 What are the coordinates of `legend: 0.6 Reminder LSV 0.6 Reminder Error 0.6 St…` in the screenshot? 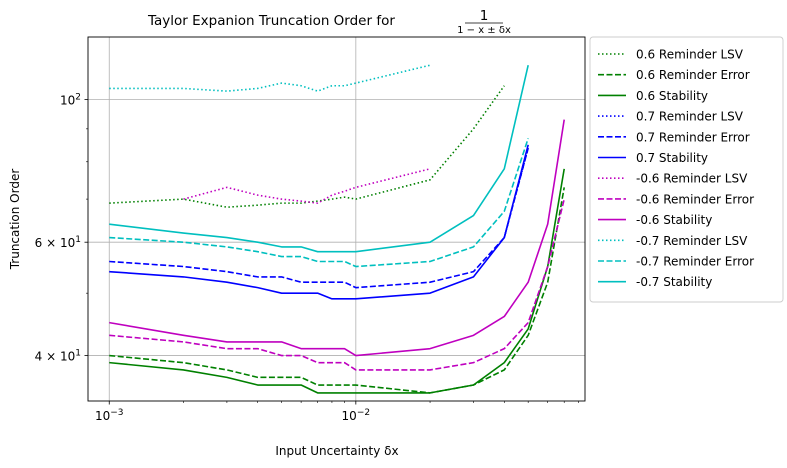 It's located at (686, 169).